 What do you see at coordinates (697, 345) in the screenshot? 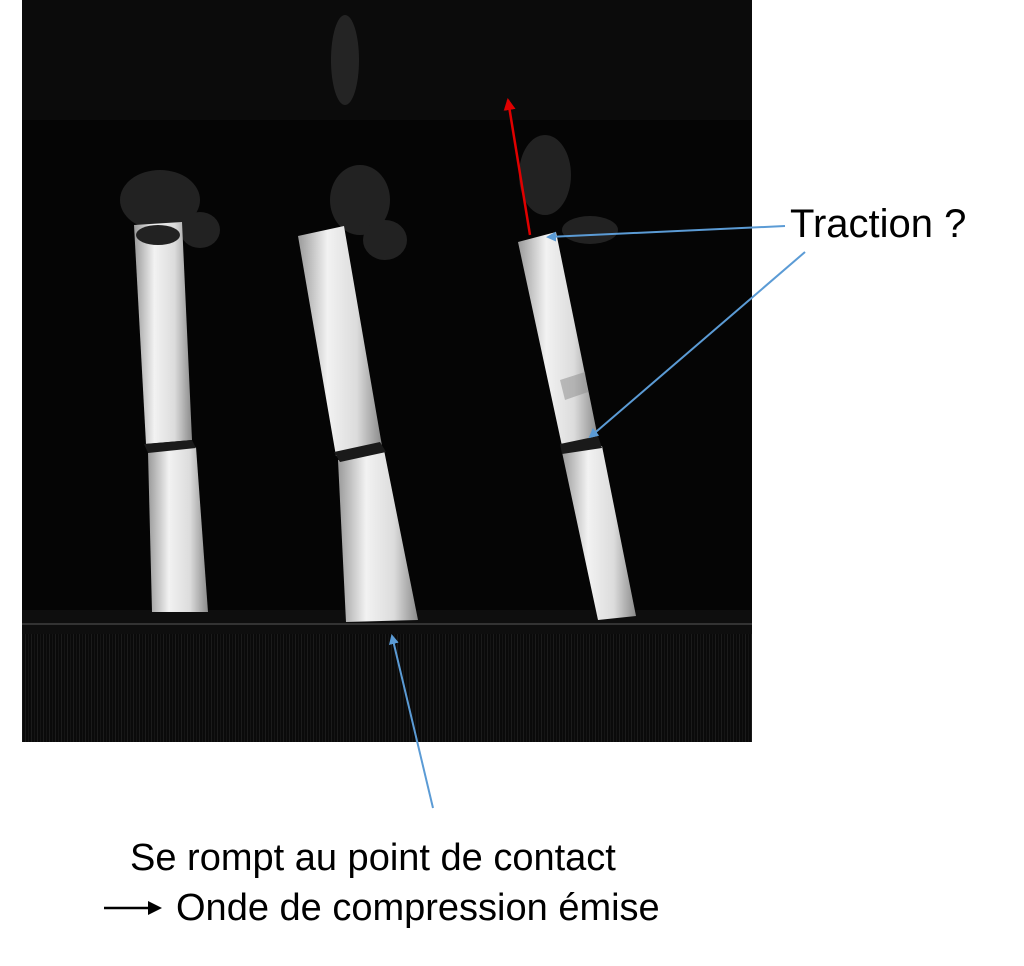
I see `traction-arrow-crack` at bounding box center [697, 345].